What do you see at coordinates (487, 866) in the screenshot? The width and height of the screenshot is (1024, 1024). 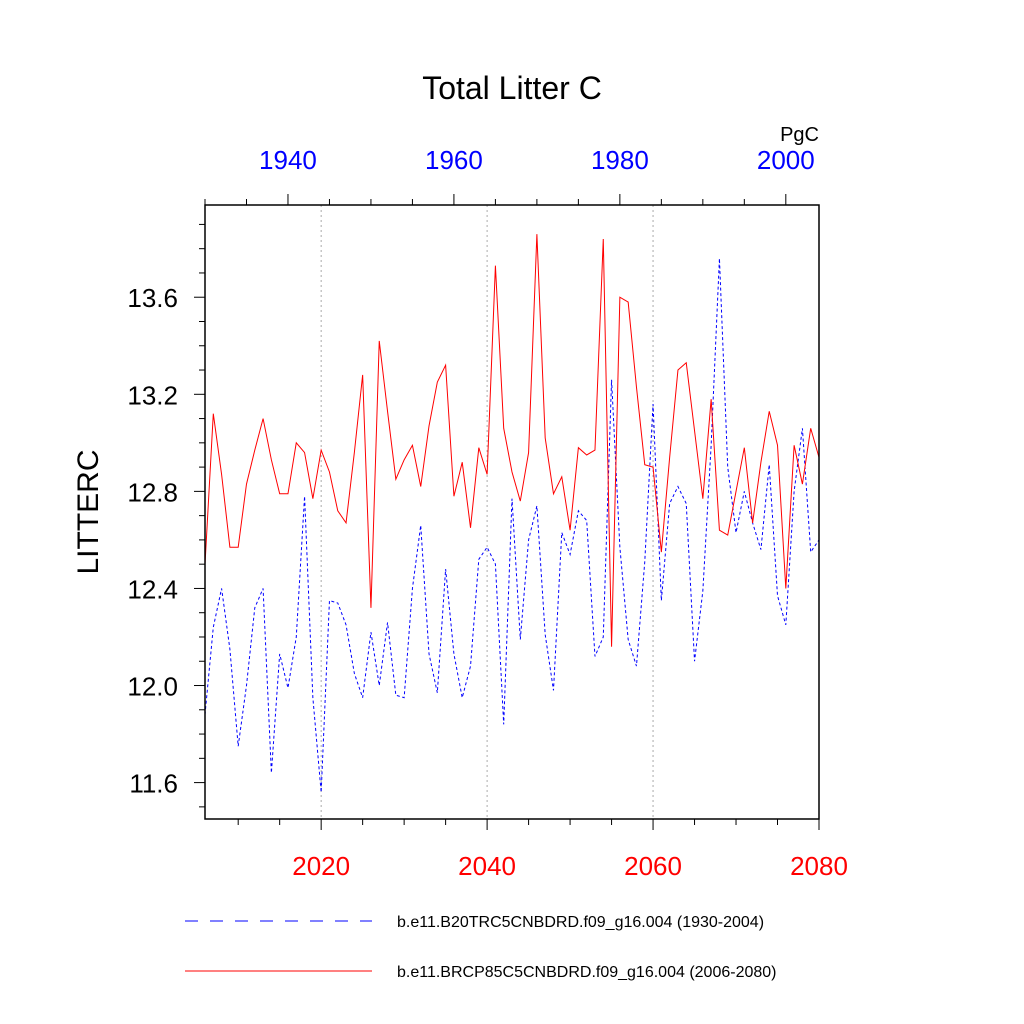 I see `x-bottom-tick-label: 2040` at bounding box center [487, 866].